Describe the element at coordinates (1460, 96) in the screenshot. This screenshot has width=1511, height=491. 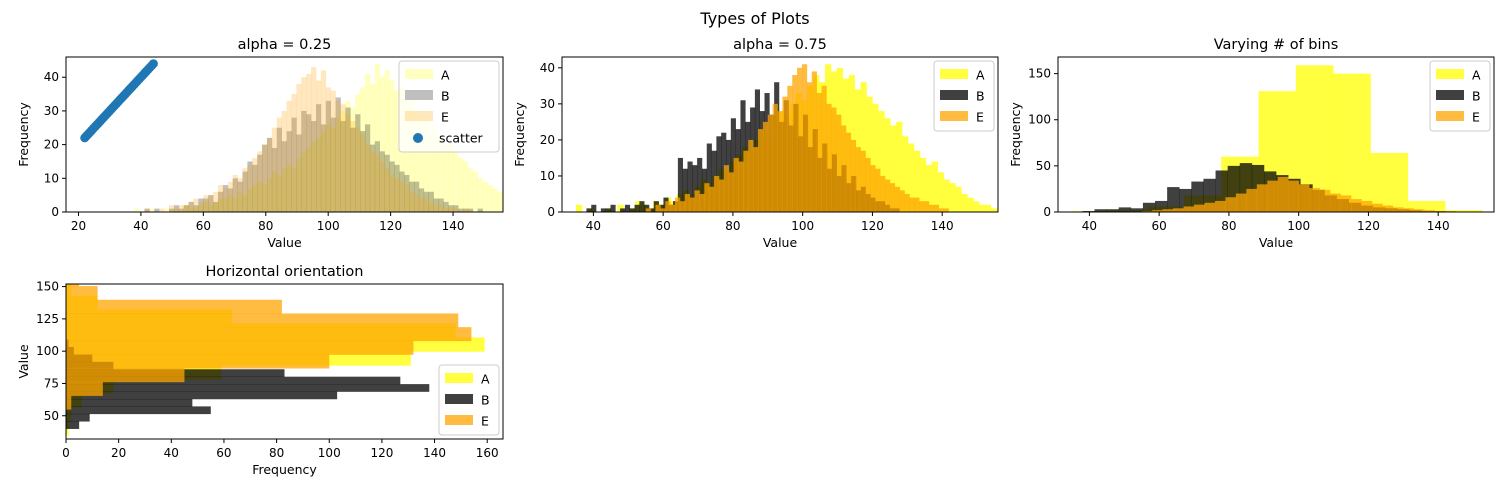
I see `legend: ABE` at that location.